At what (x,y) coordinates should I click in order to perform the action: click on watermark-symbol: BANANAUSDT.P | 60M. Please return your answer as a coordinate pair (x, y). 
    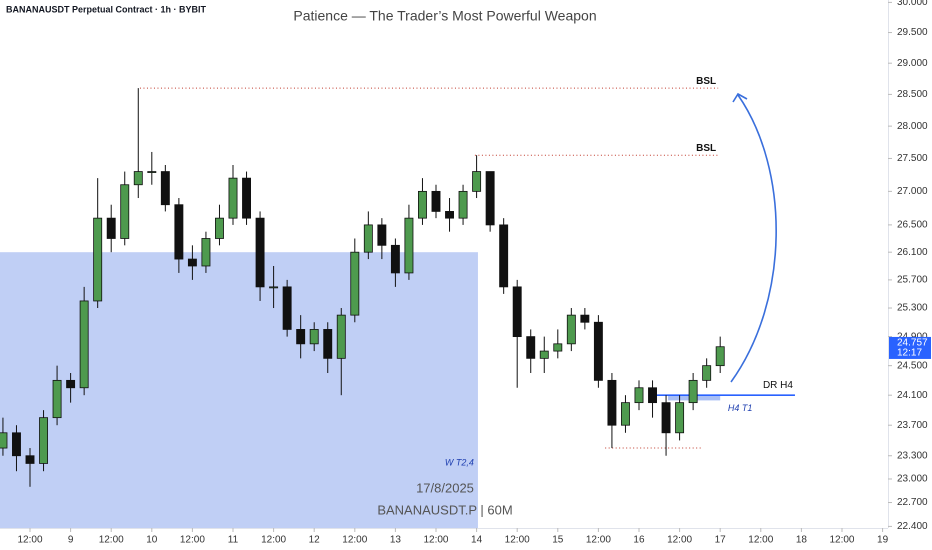
    Looking at the image, I should click on (444, 509).